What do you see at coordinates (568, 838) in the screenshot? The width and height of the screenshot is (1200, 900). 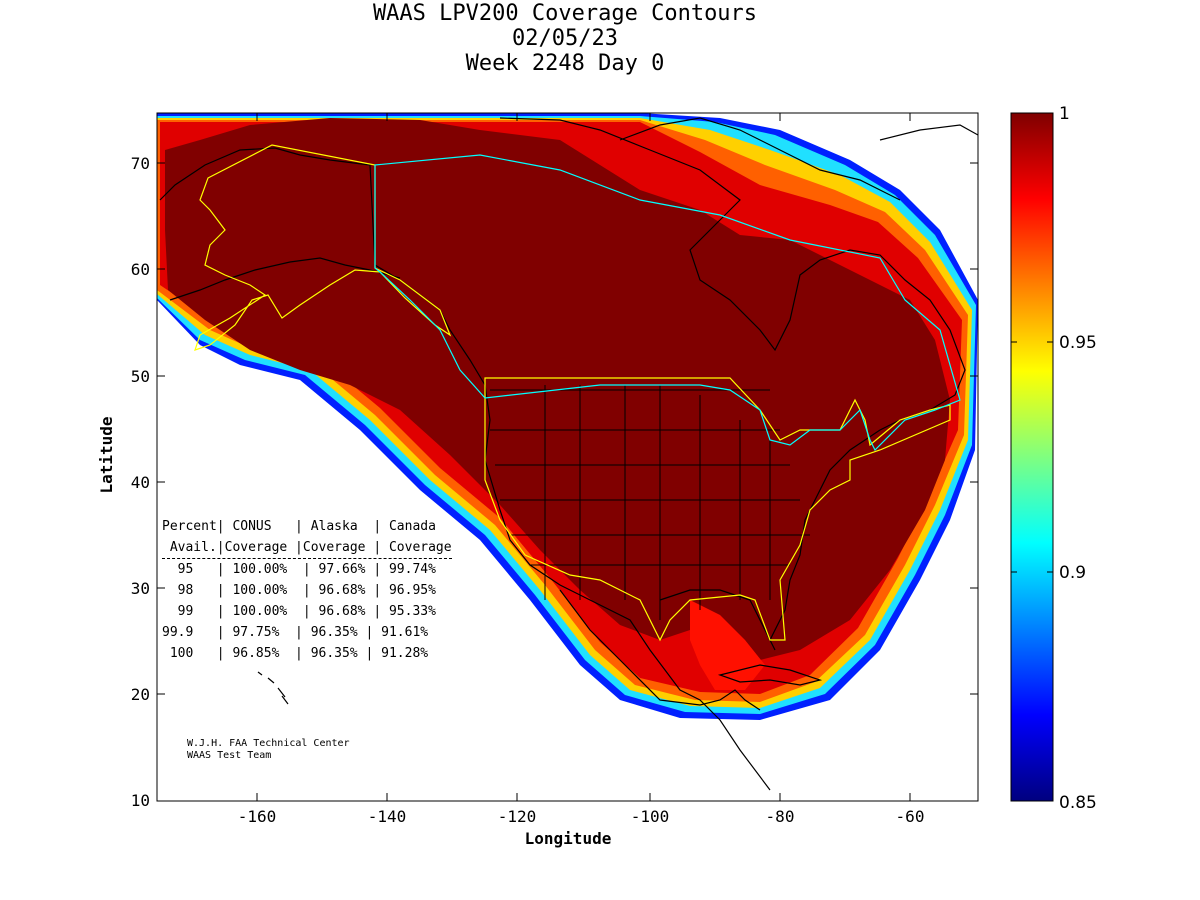 I see `x-axis-label: Longitude` at bounding box center [568, 838].